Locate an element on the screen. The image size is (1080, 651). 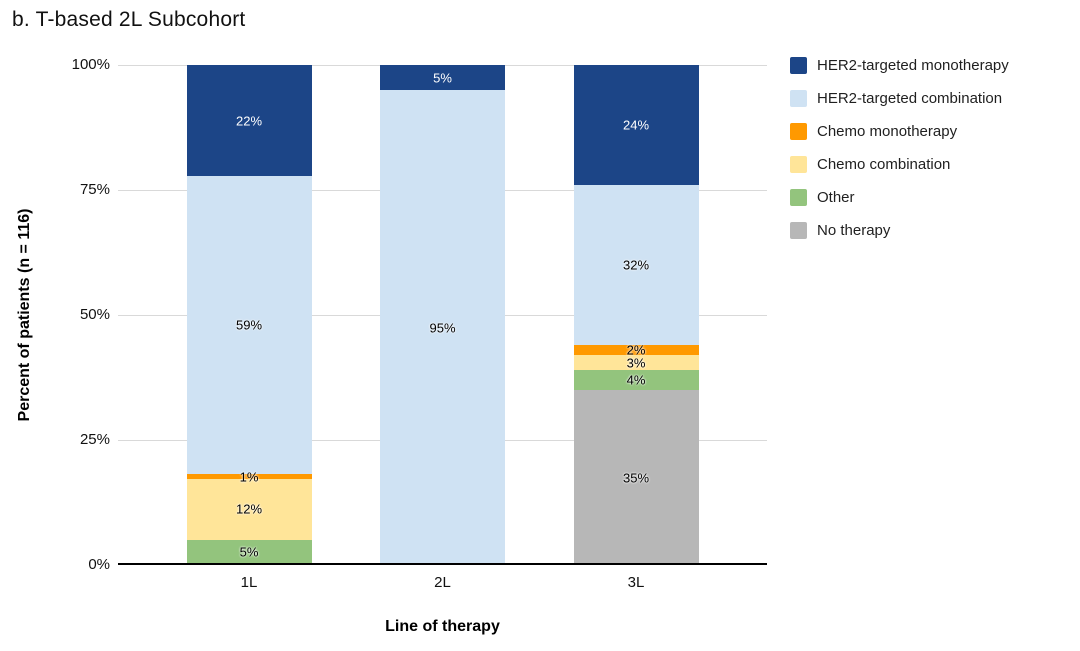
bar-segment: 24% is located at coordinates (636, 125).